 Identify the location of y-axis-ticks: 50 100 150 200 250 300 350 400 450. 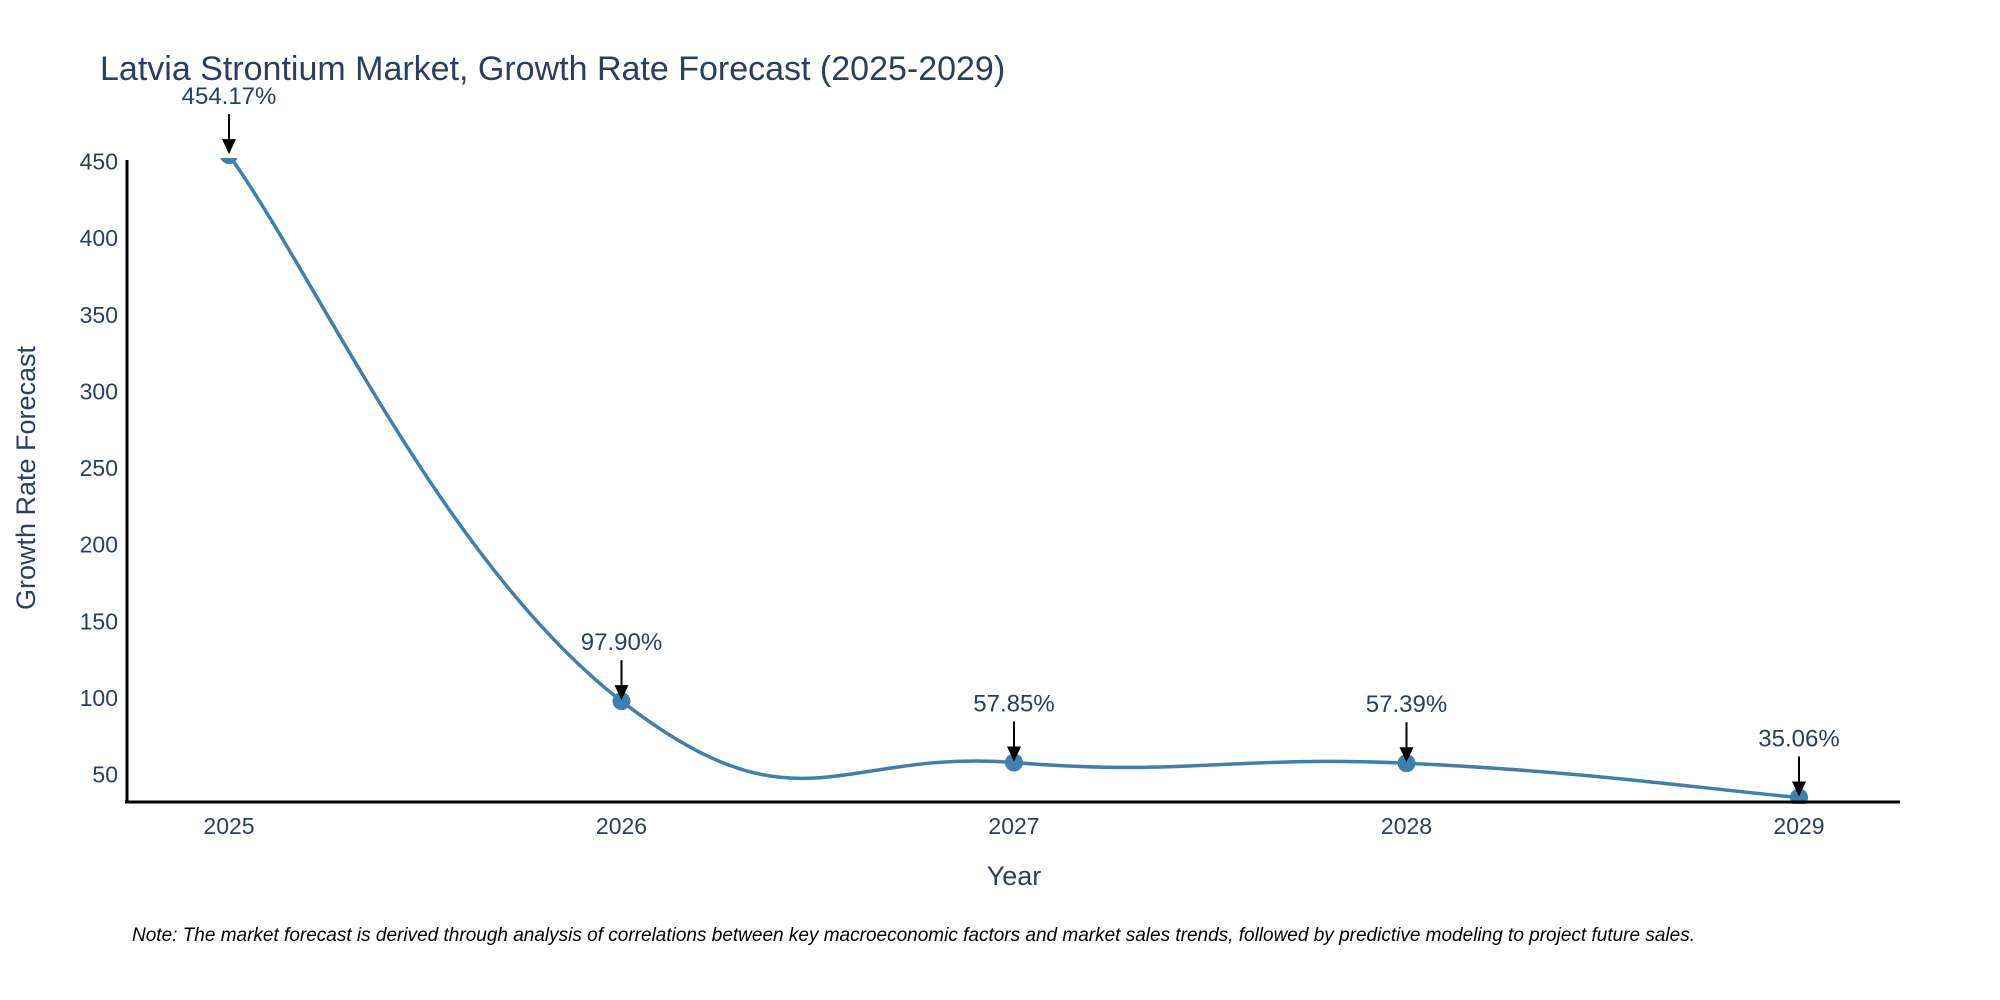
(99, 468).